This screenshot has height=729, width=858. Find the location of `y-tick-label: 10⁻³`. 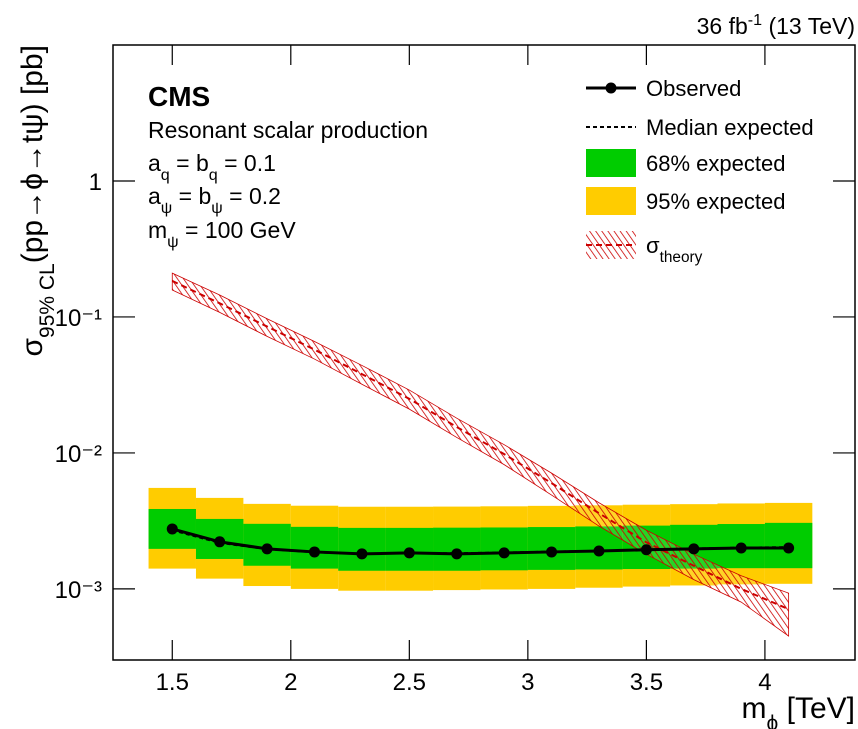

y-tick-label: 10⁻³ is located at coordinates (78, 590).